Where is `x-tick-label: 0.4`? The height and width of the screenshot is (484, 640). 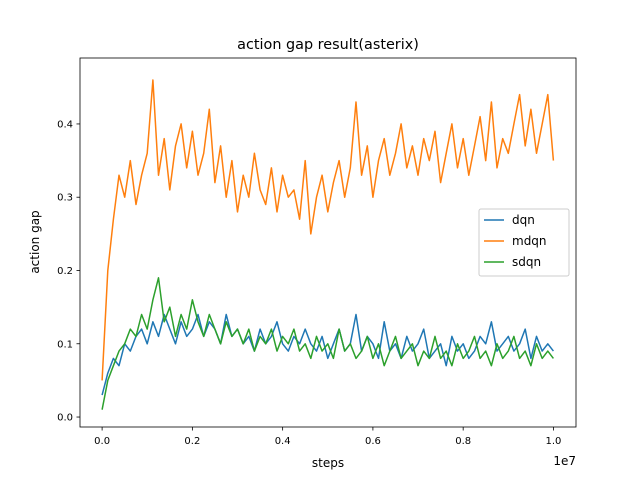
x-tick-label: 0.4 is located at coordinates (283, 441).